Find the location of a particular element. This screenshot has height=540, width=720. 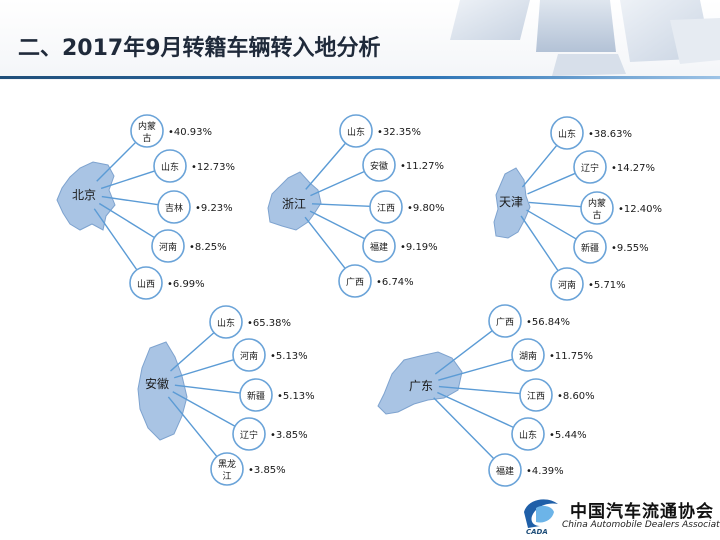

map-shape-tianjin is located at coordinates (512, 203).